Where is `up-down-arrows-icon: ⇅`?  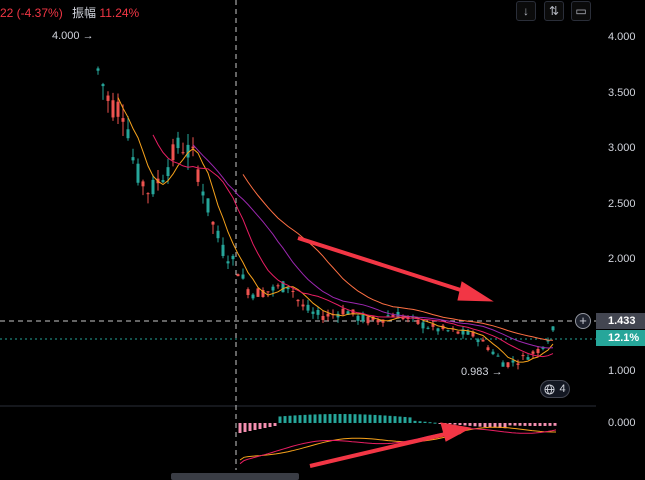 up-down-arrows-icon: ⇅ is located at coordinates (554, 11).